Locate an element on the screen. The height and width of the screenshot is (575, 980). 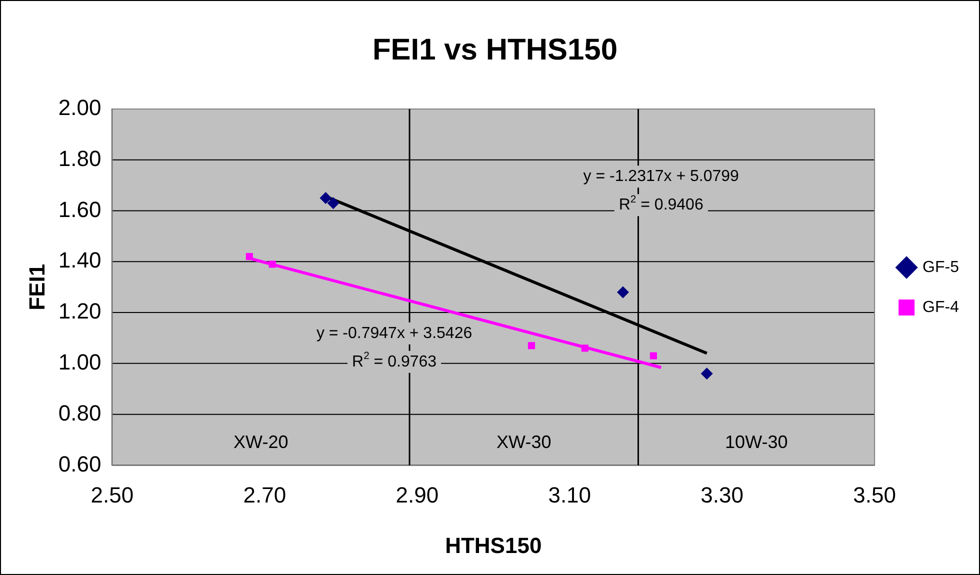
x-tick-label: 3.30 is located at coordinates (722, 495).